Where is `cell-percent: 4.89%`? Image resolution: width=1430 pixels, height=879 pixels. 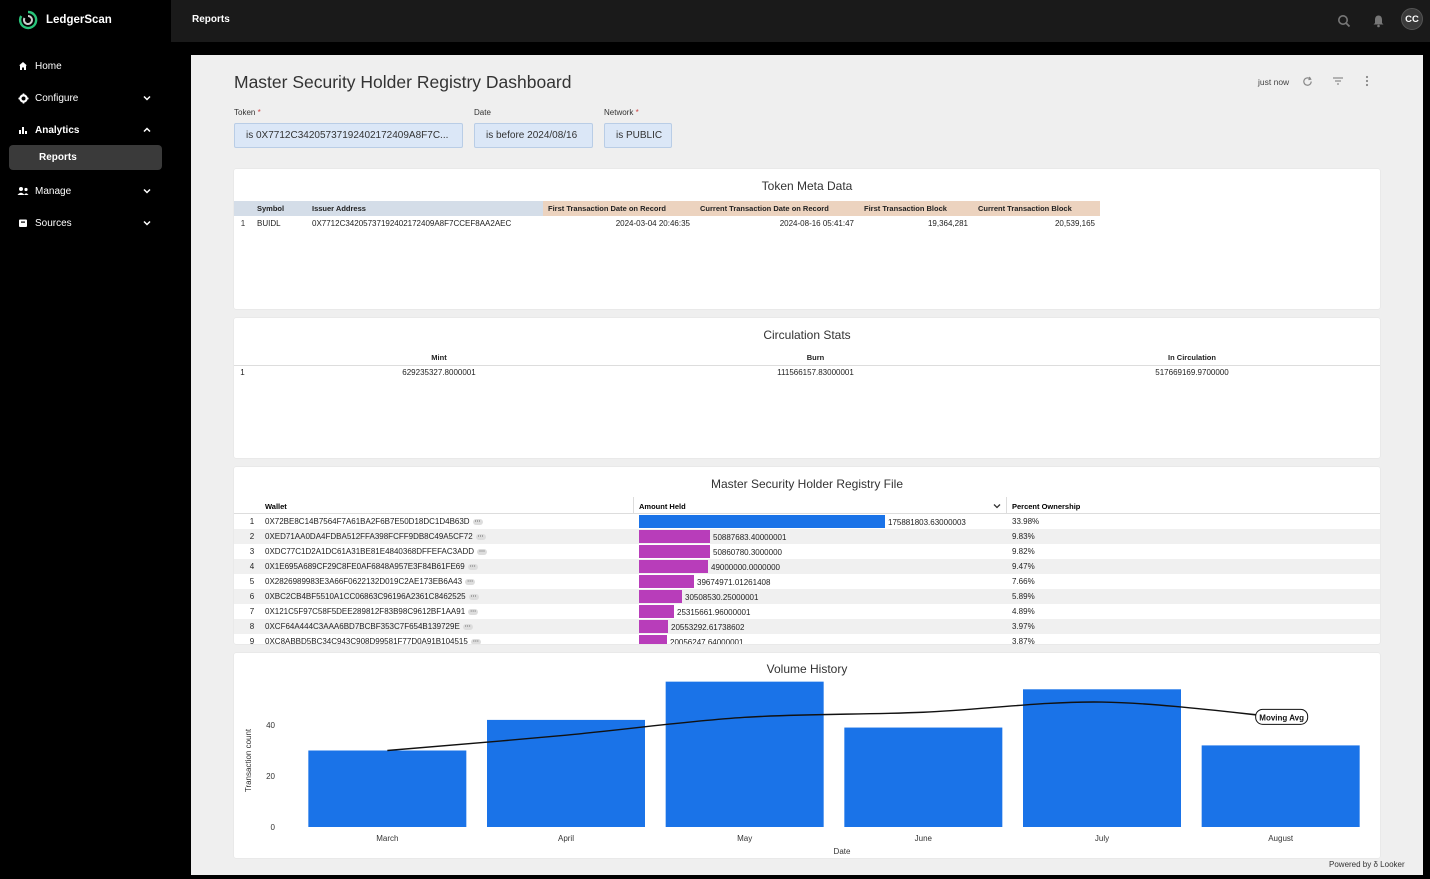
cell-percent: 4.89% is located at coordinates (1023, 611).